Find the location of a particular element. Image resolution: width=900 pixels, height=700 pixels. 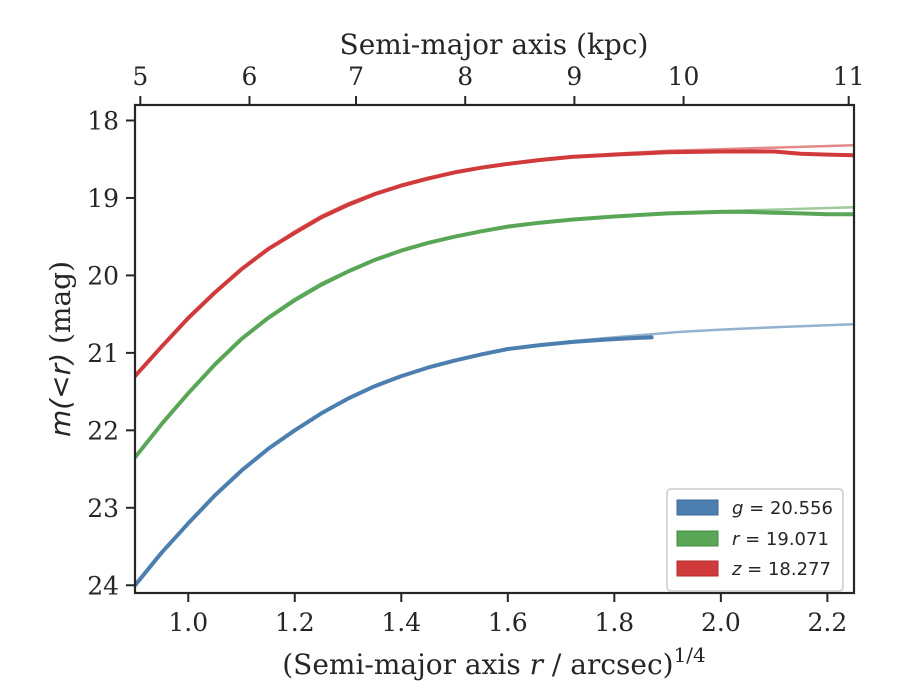

x-tick-label: 1.4 is located at coordinates (401, 622).